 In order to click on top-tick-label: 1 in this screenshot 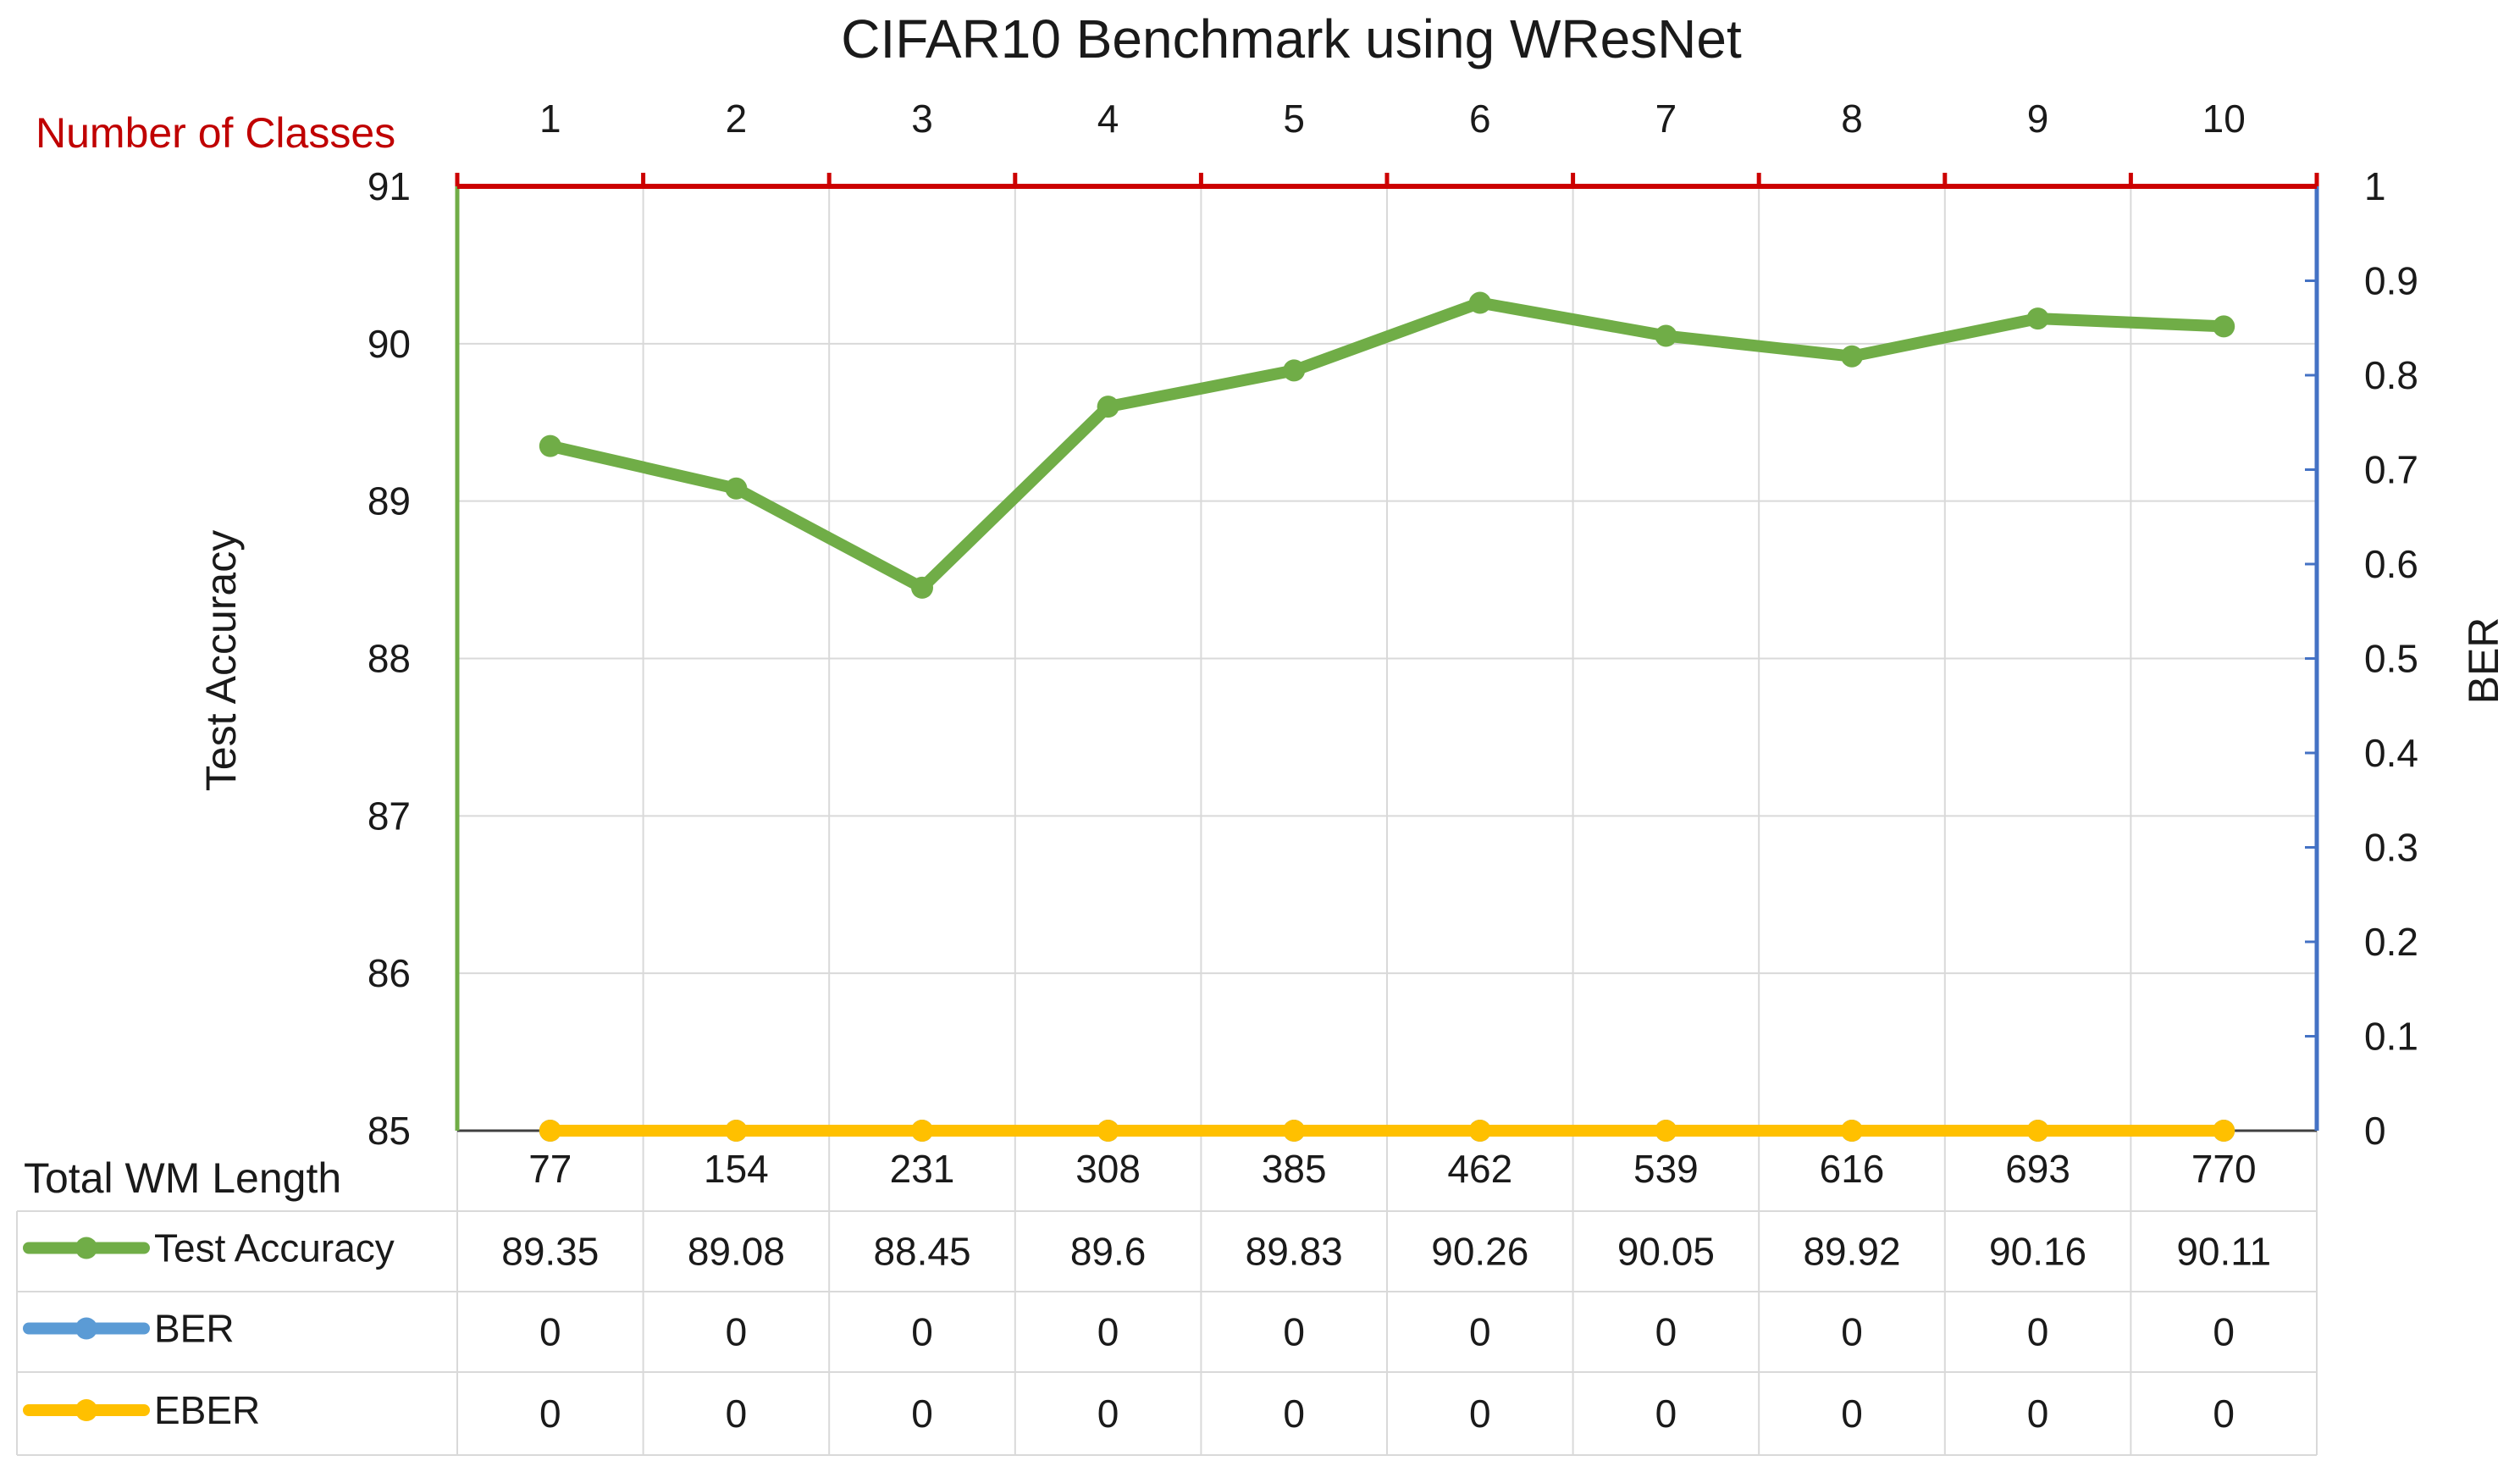, I will do `click(550, 119)`.